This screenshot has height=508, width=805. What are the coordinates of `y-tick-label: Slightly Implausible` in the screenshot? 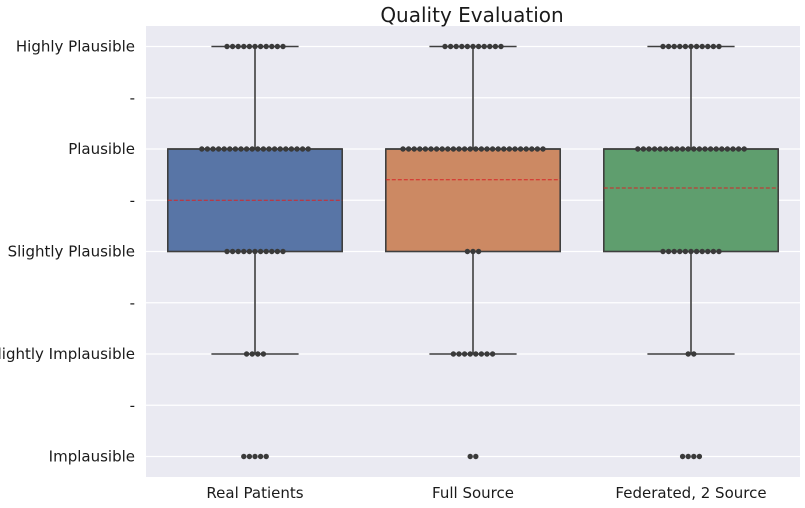 It's located at (67, 354).